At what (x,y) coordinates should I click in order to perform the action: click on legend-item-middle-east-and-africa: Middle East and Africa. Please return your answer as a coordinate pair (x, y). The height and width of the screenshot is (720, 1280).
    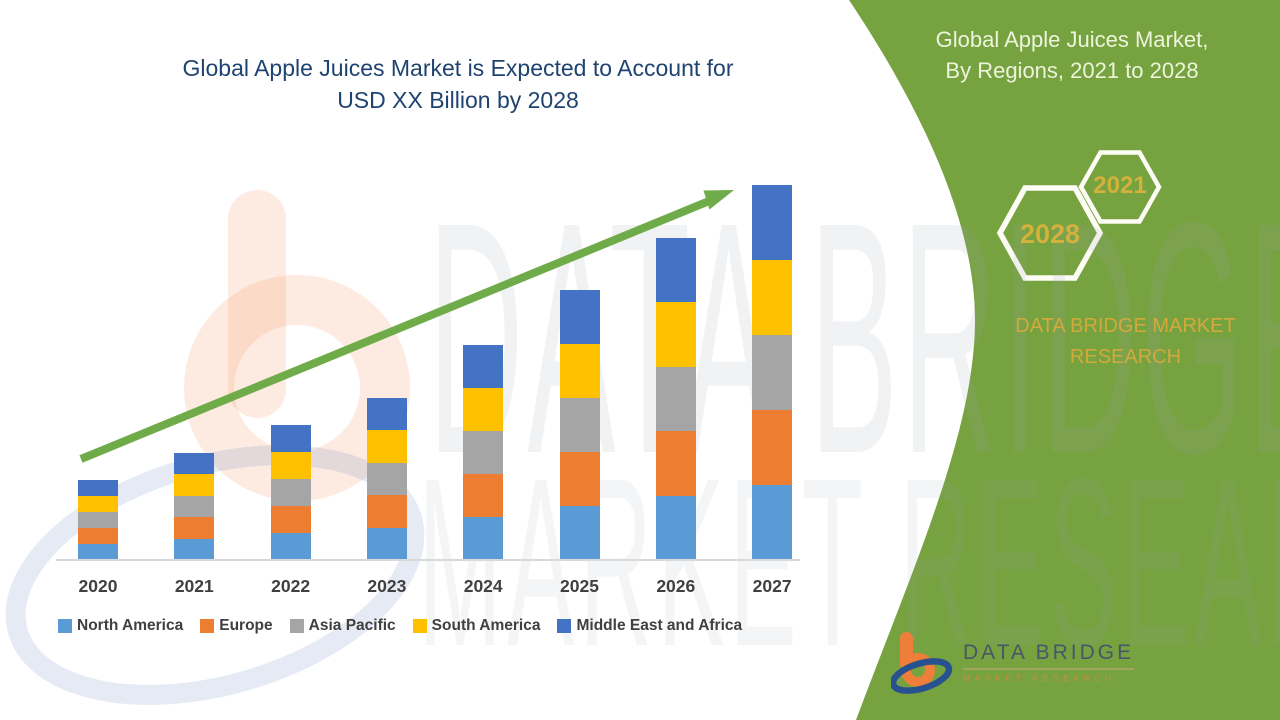
    Looking at the image, I should click on (649, 626).